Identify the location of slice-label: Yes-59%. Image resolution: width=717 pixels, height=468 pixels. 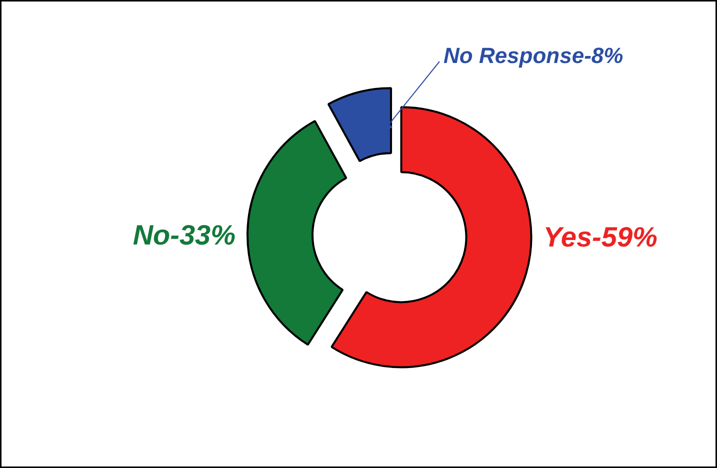
(600, 237).